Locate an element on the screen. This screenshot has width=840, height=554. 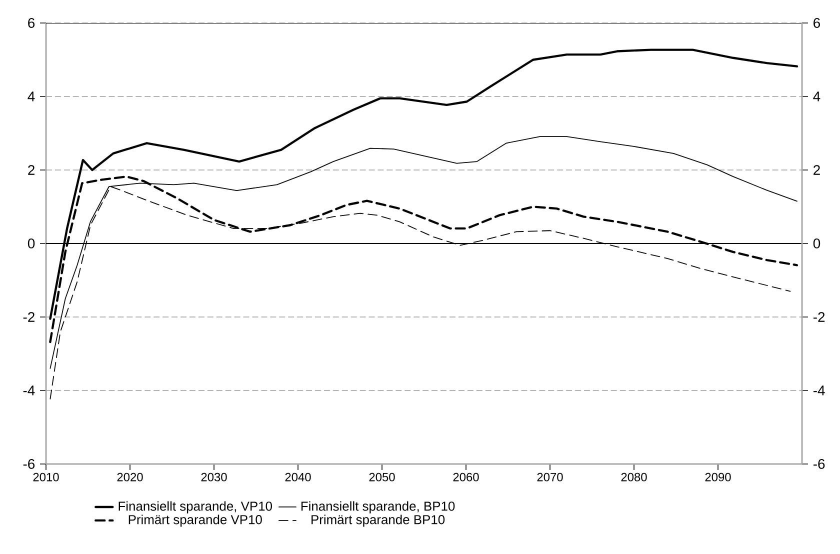
y2-tick-label: -6 is located at coordinates (819, 464).